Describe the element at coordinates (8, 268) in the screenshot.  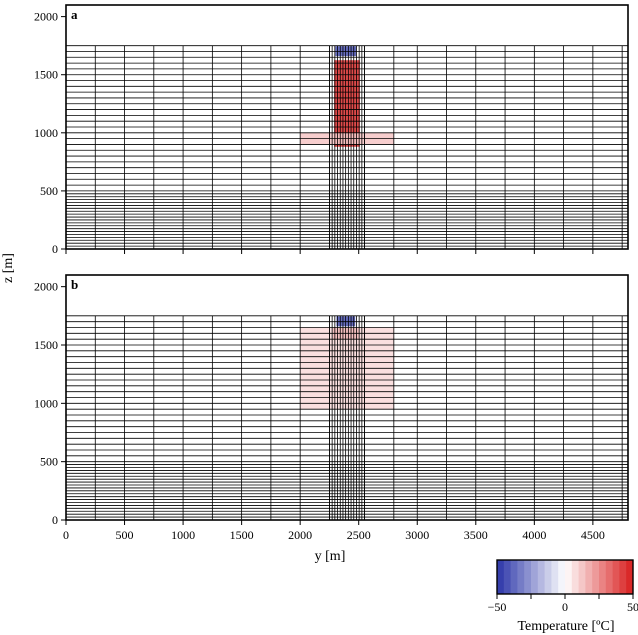
I see `y-axis-title: z [m]` at that location.